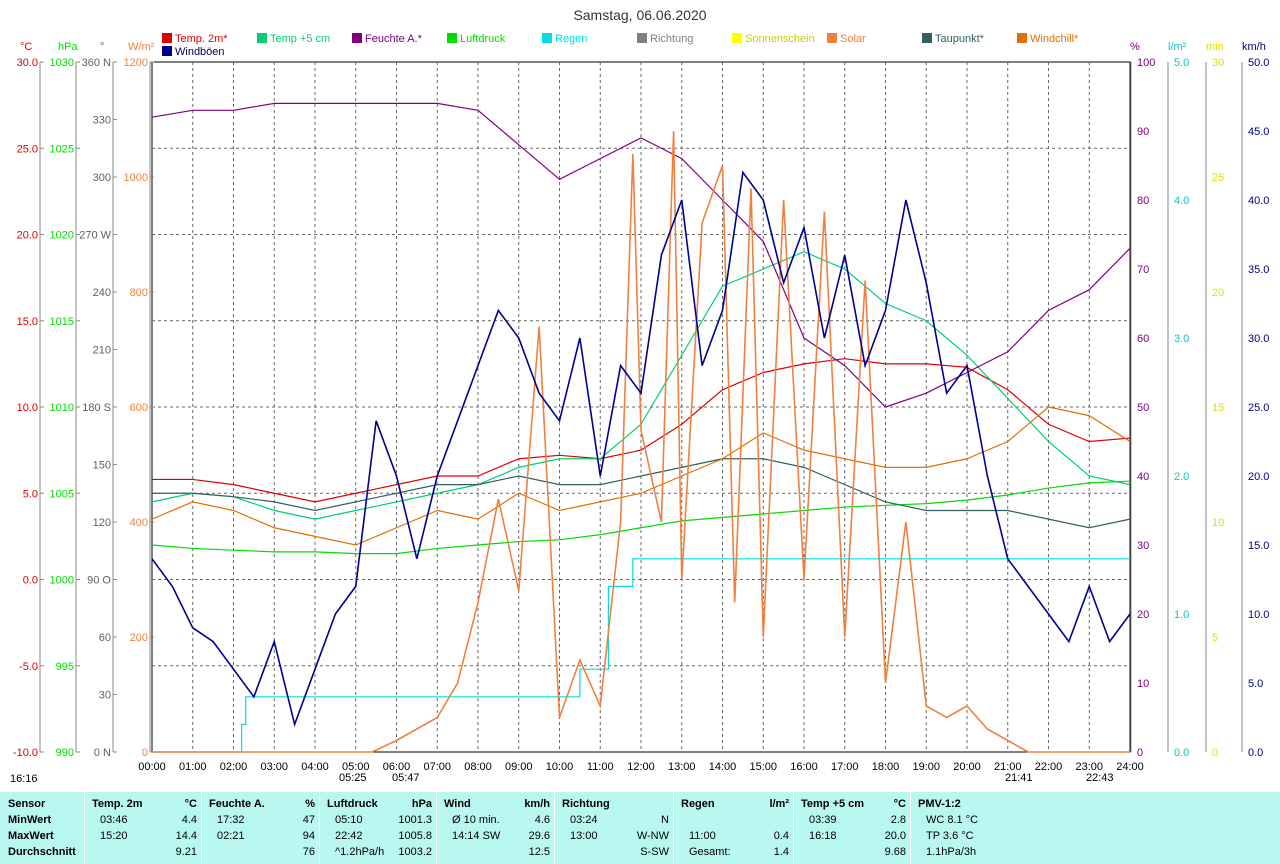 The image size is (1280, 864). I want to click on legend-label: Windchill*, so click(1054, 39).